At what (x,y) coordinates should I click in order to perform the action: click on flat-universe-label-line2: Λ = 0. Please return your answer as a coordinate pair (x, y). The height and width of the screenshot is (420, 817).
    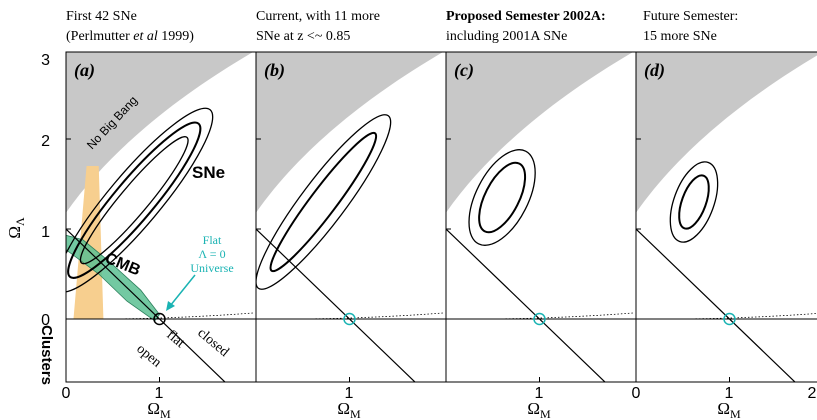
    Looking at the image, I should click on (211, 254).